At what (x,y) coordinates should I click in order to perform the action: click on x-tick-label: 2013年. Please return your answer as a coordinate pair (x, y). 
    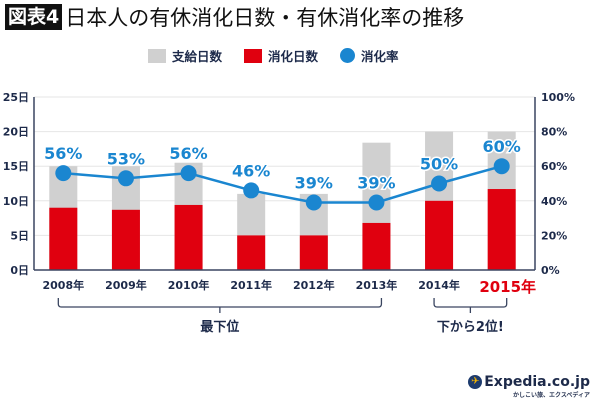
    Looking at the image, I should click on (377, 285).